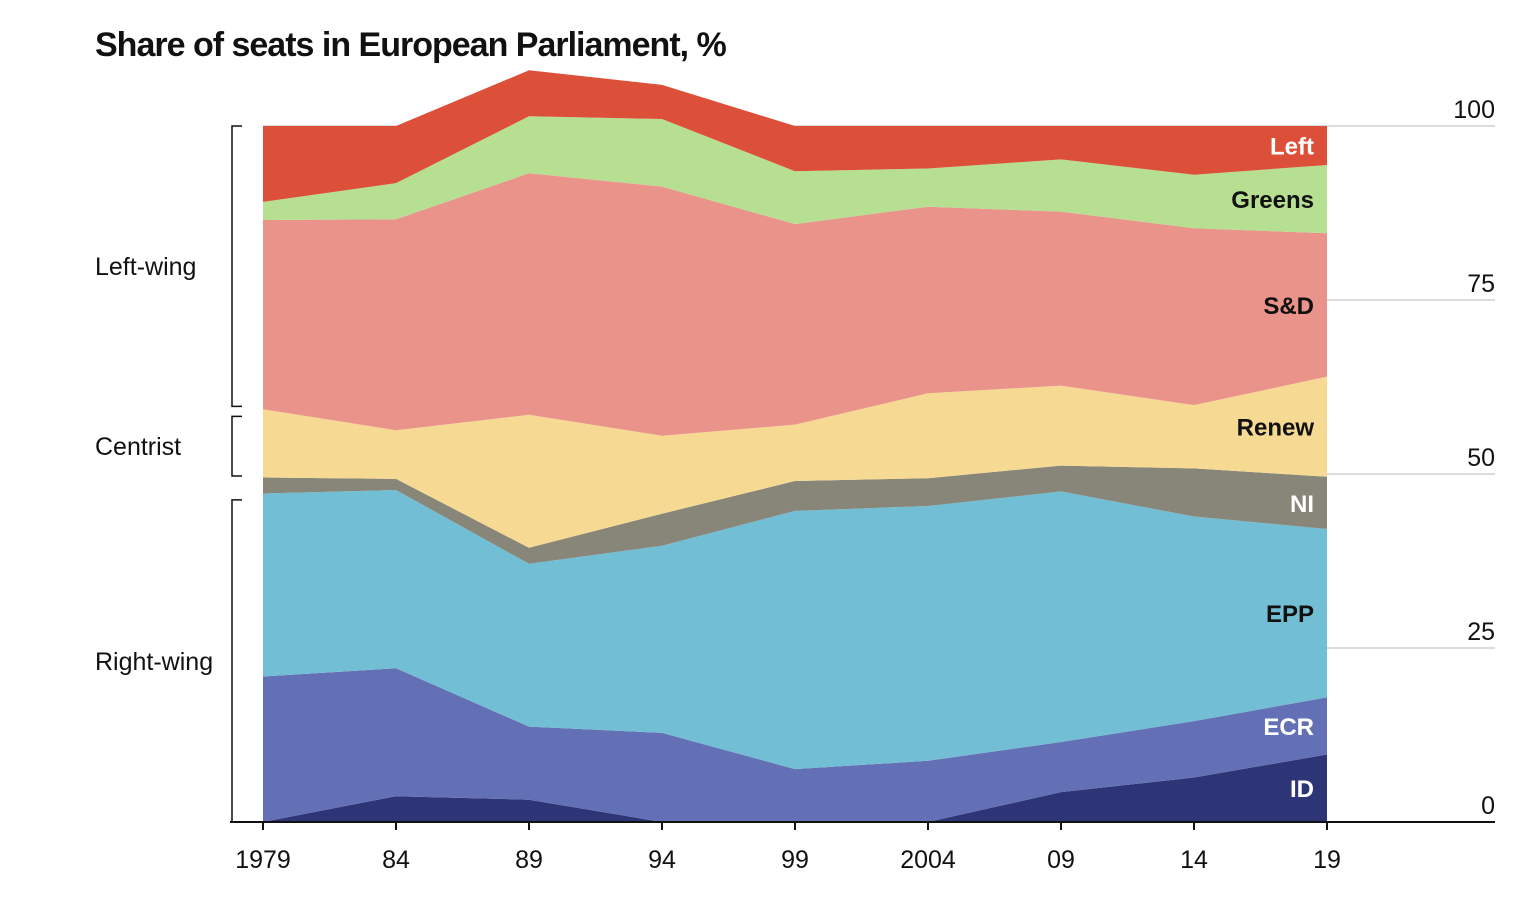 The width and height of the screenshot is (1539, 905). What do you see at coordinates (795, 745) in the screenshot?
I see `area-ecr` at bounding box center [795, 745].